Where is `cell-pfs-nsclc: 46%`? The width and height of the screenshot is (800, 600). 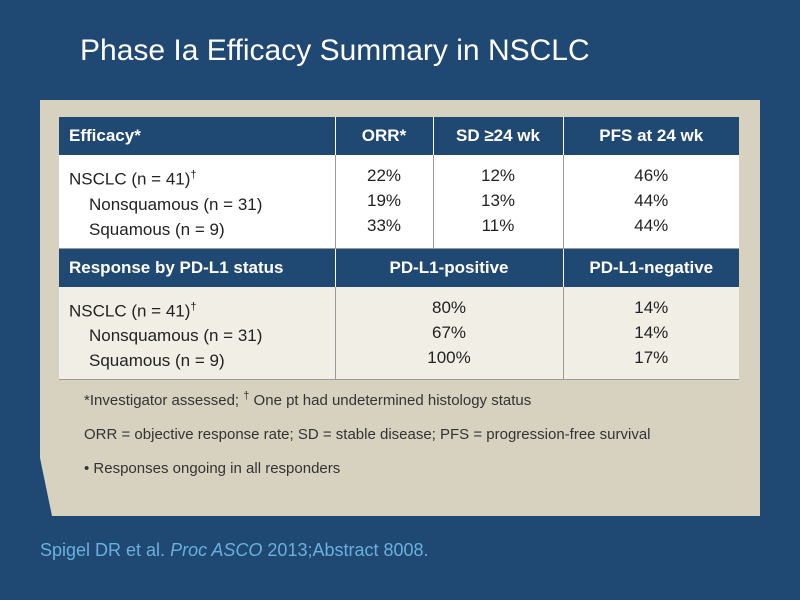 cell-pfs-nsclc: 46% is located at coordinates (651, 175).